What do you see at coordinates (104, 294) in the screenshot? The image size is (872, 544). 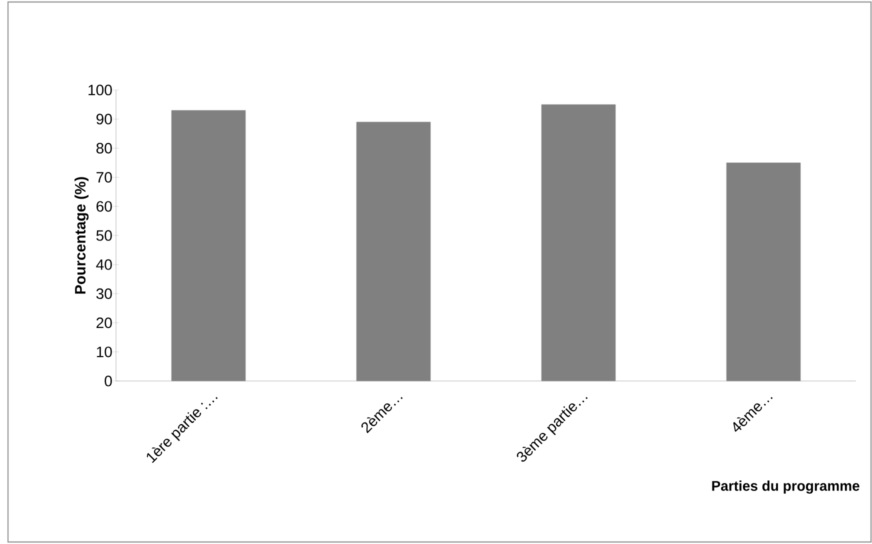 I see `y-tick-label: 30` at bounding box center [104, 294].